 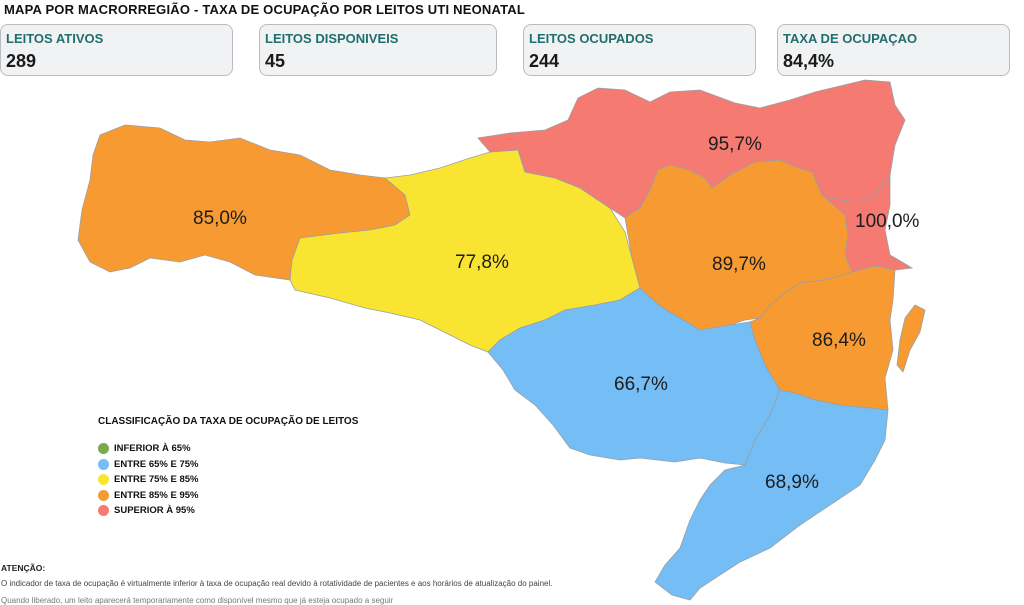 I want to click on legend-label: ENTRE 65% E 75%, so click(x=156, y=464).